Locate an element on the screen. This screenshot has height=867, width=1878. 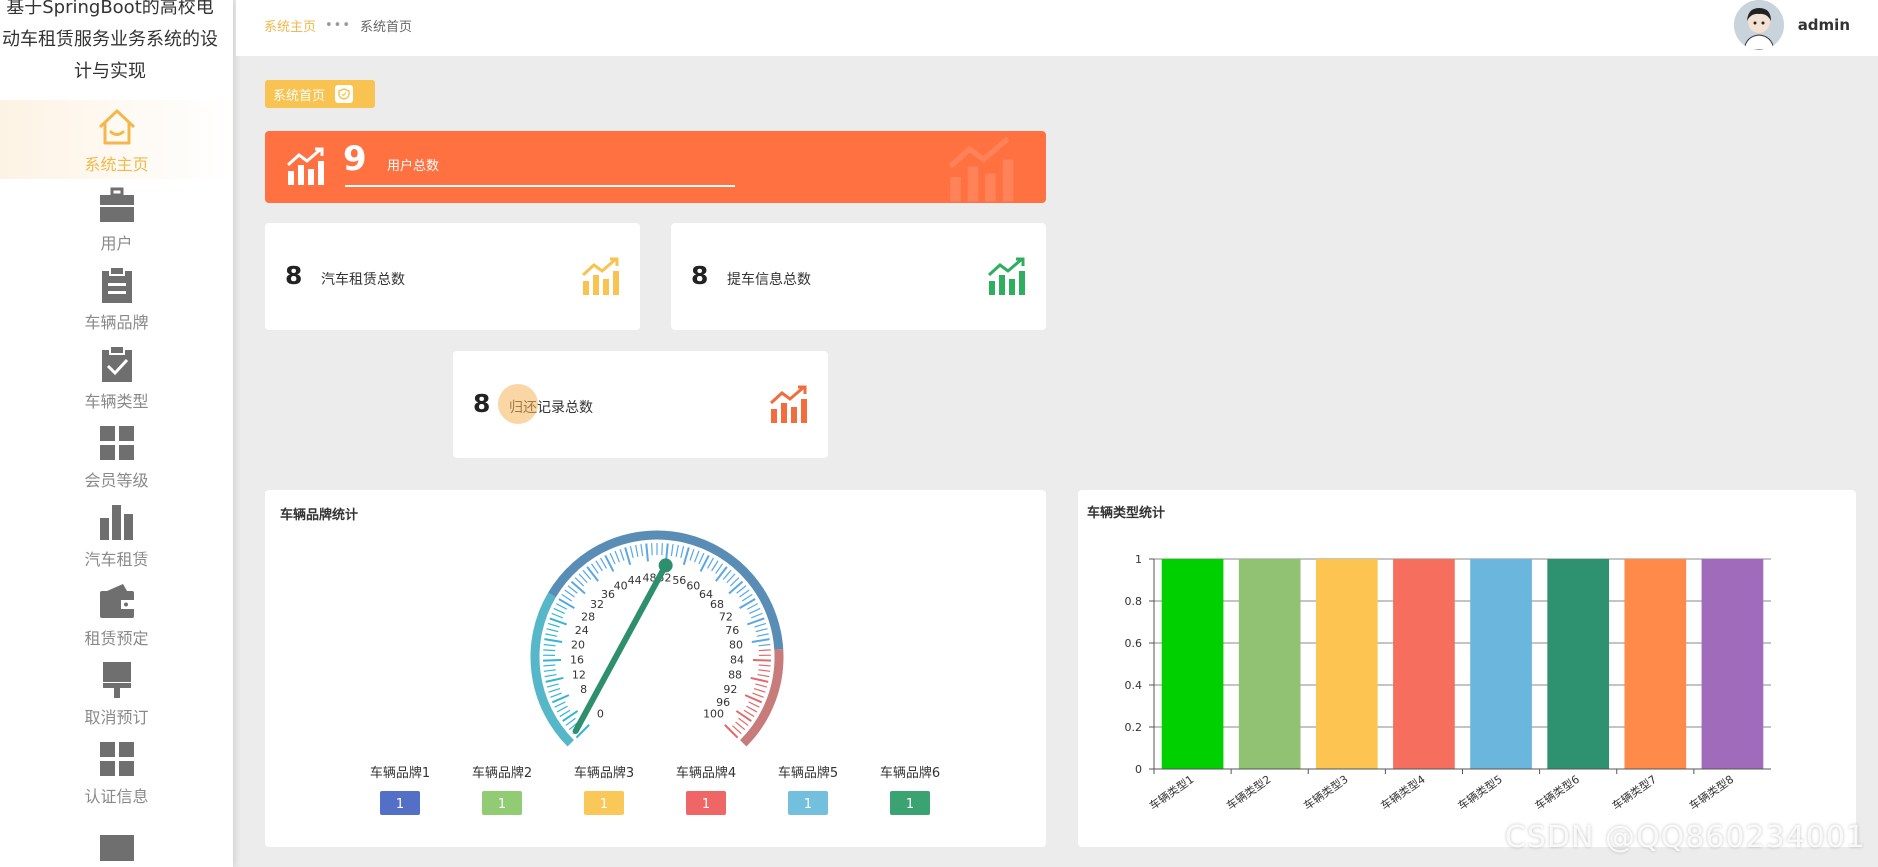
sidebar-item-car-rental: 汽车租赁 is located at coordinates (116, 534).